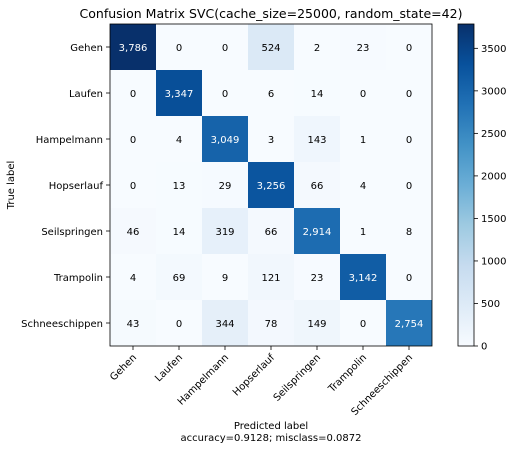  Describe the element at coordinates (493, 261) in the screenshot. I see `colorbar-tick-label: 1000` at that location.